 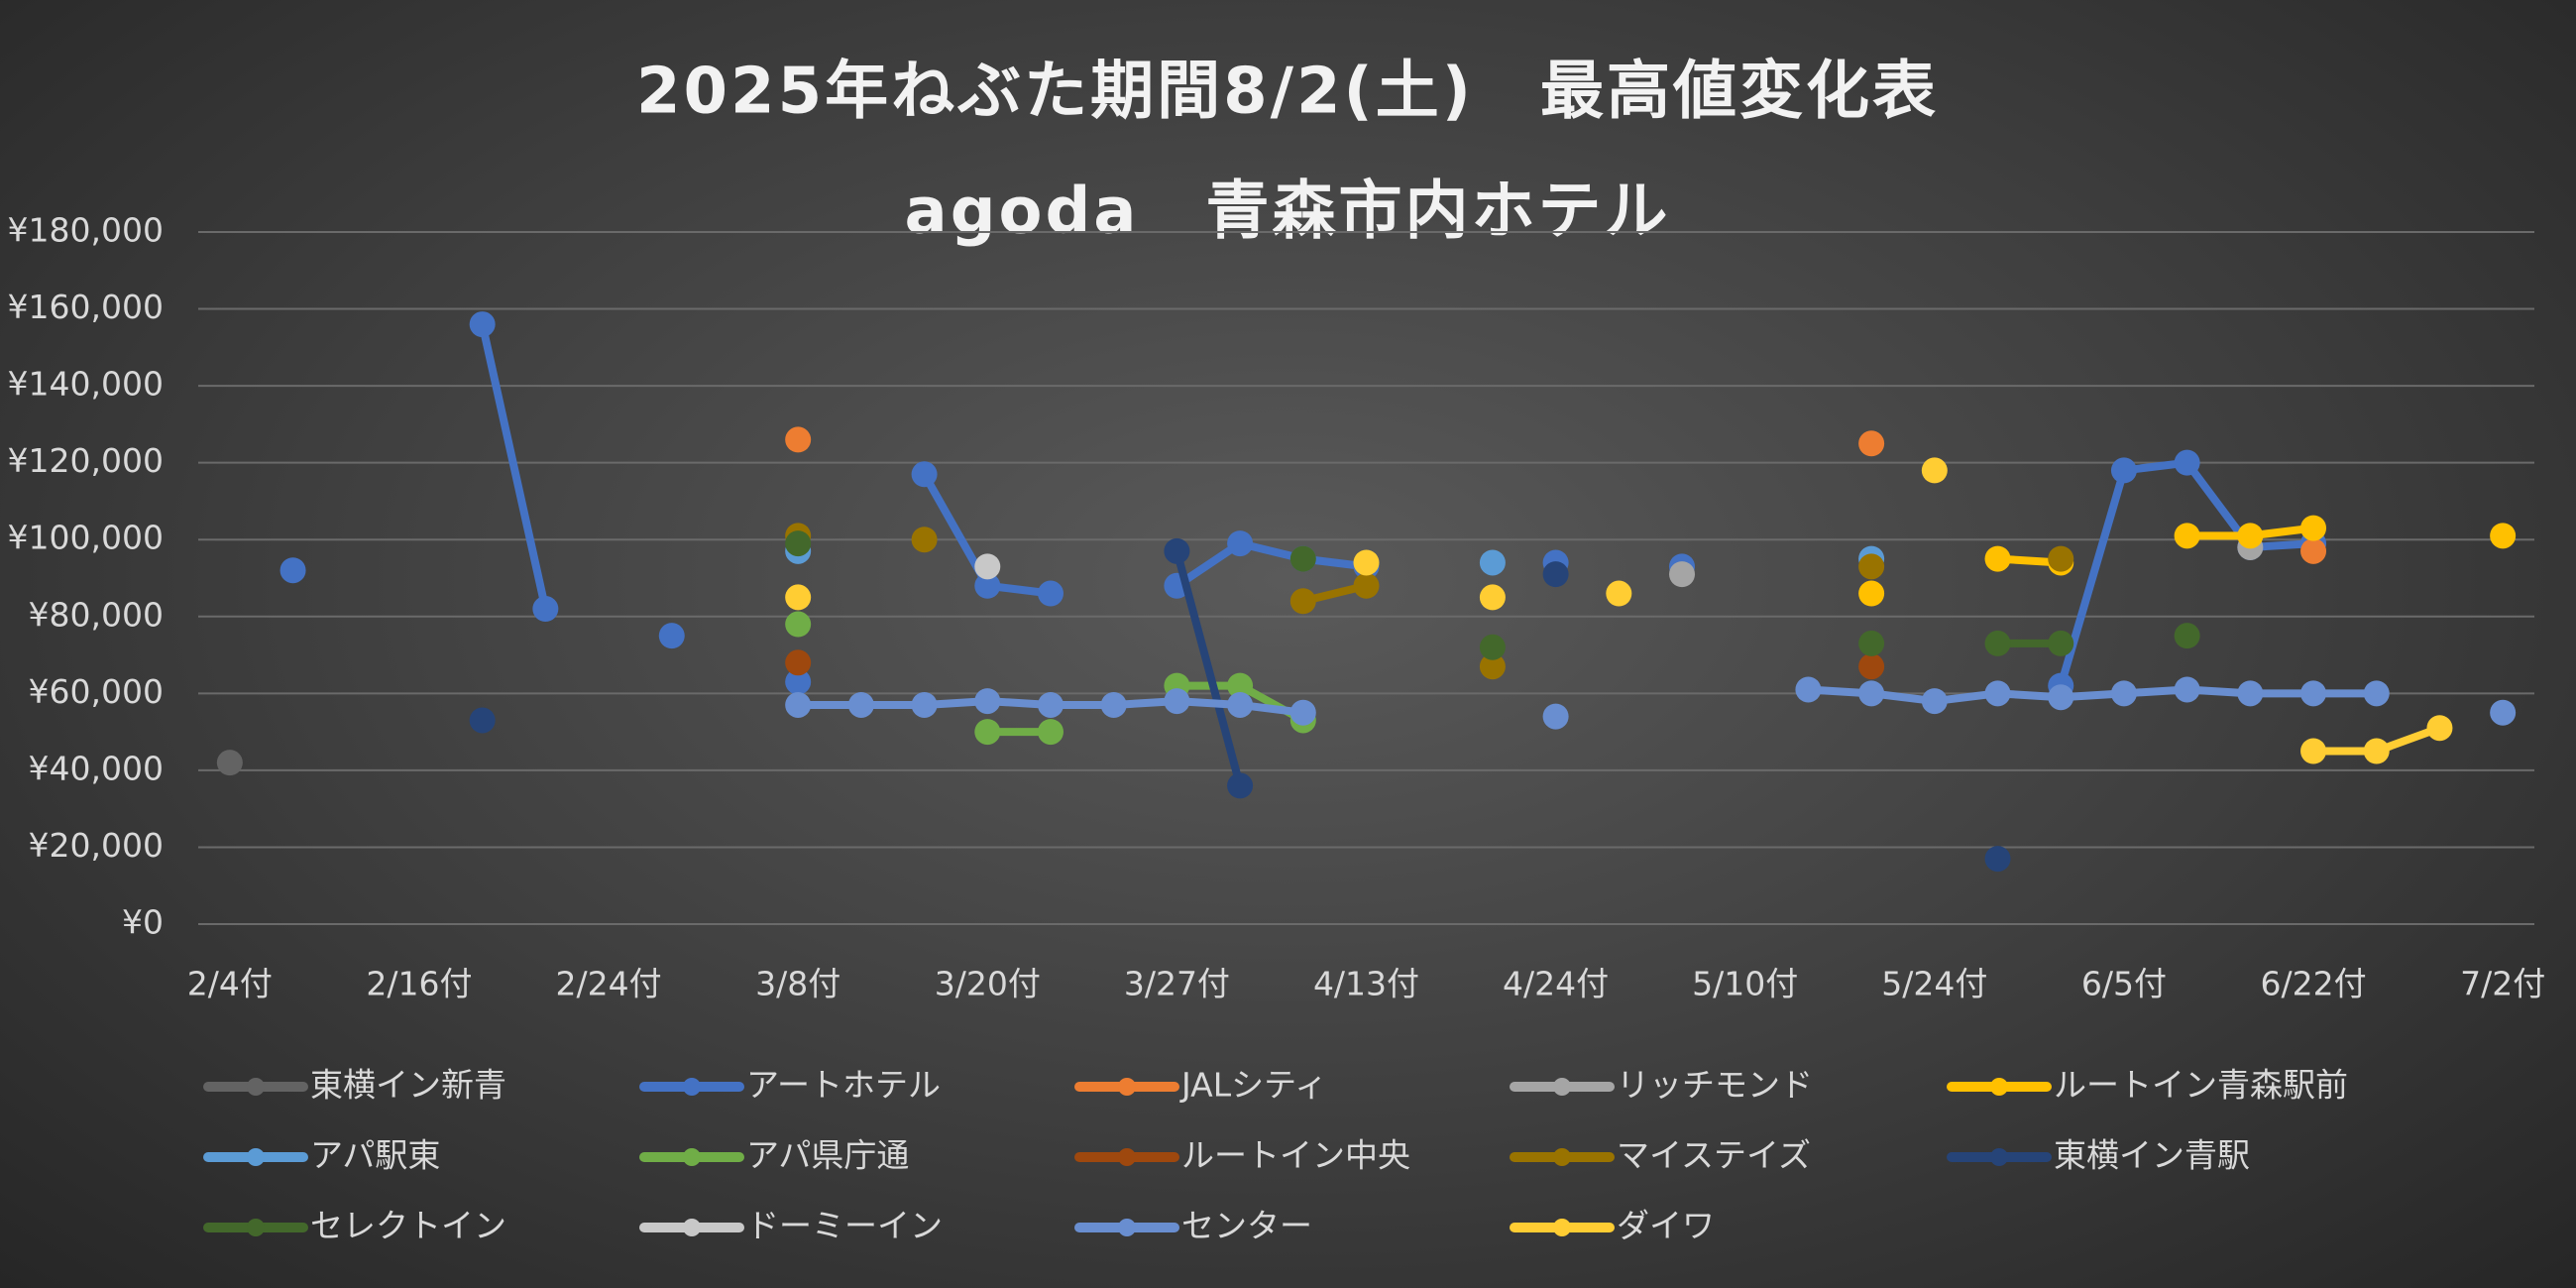 What do you see at coordinates (375, 1155) in the screenshot?
I see `legend-label: アパ駅東` at bounding box center [375, 1155].